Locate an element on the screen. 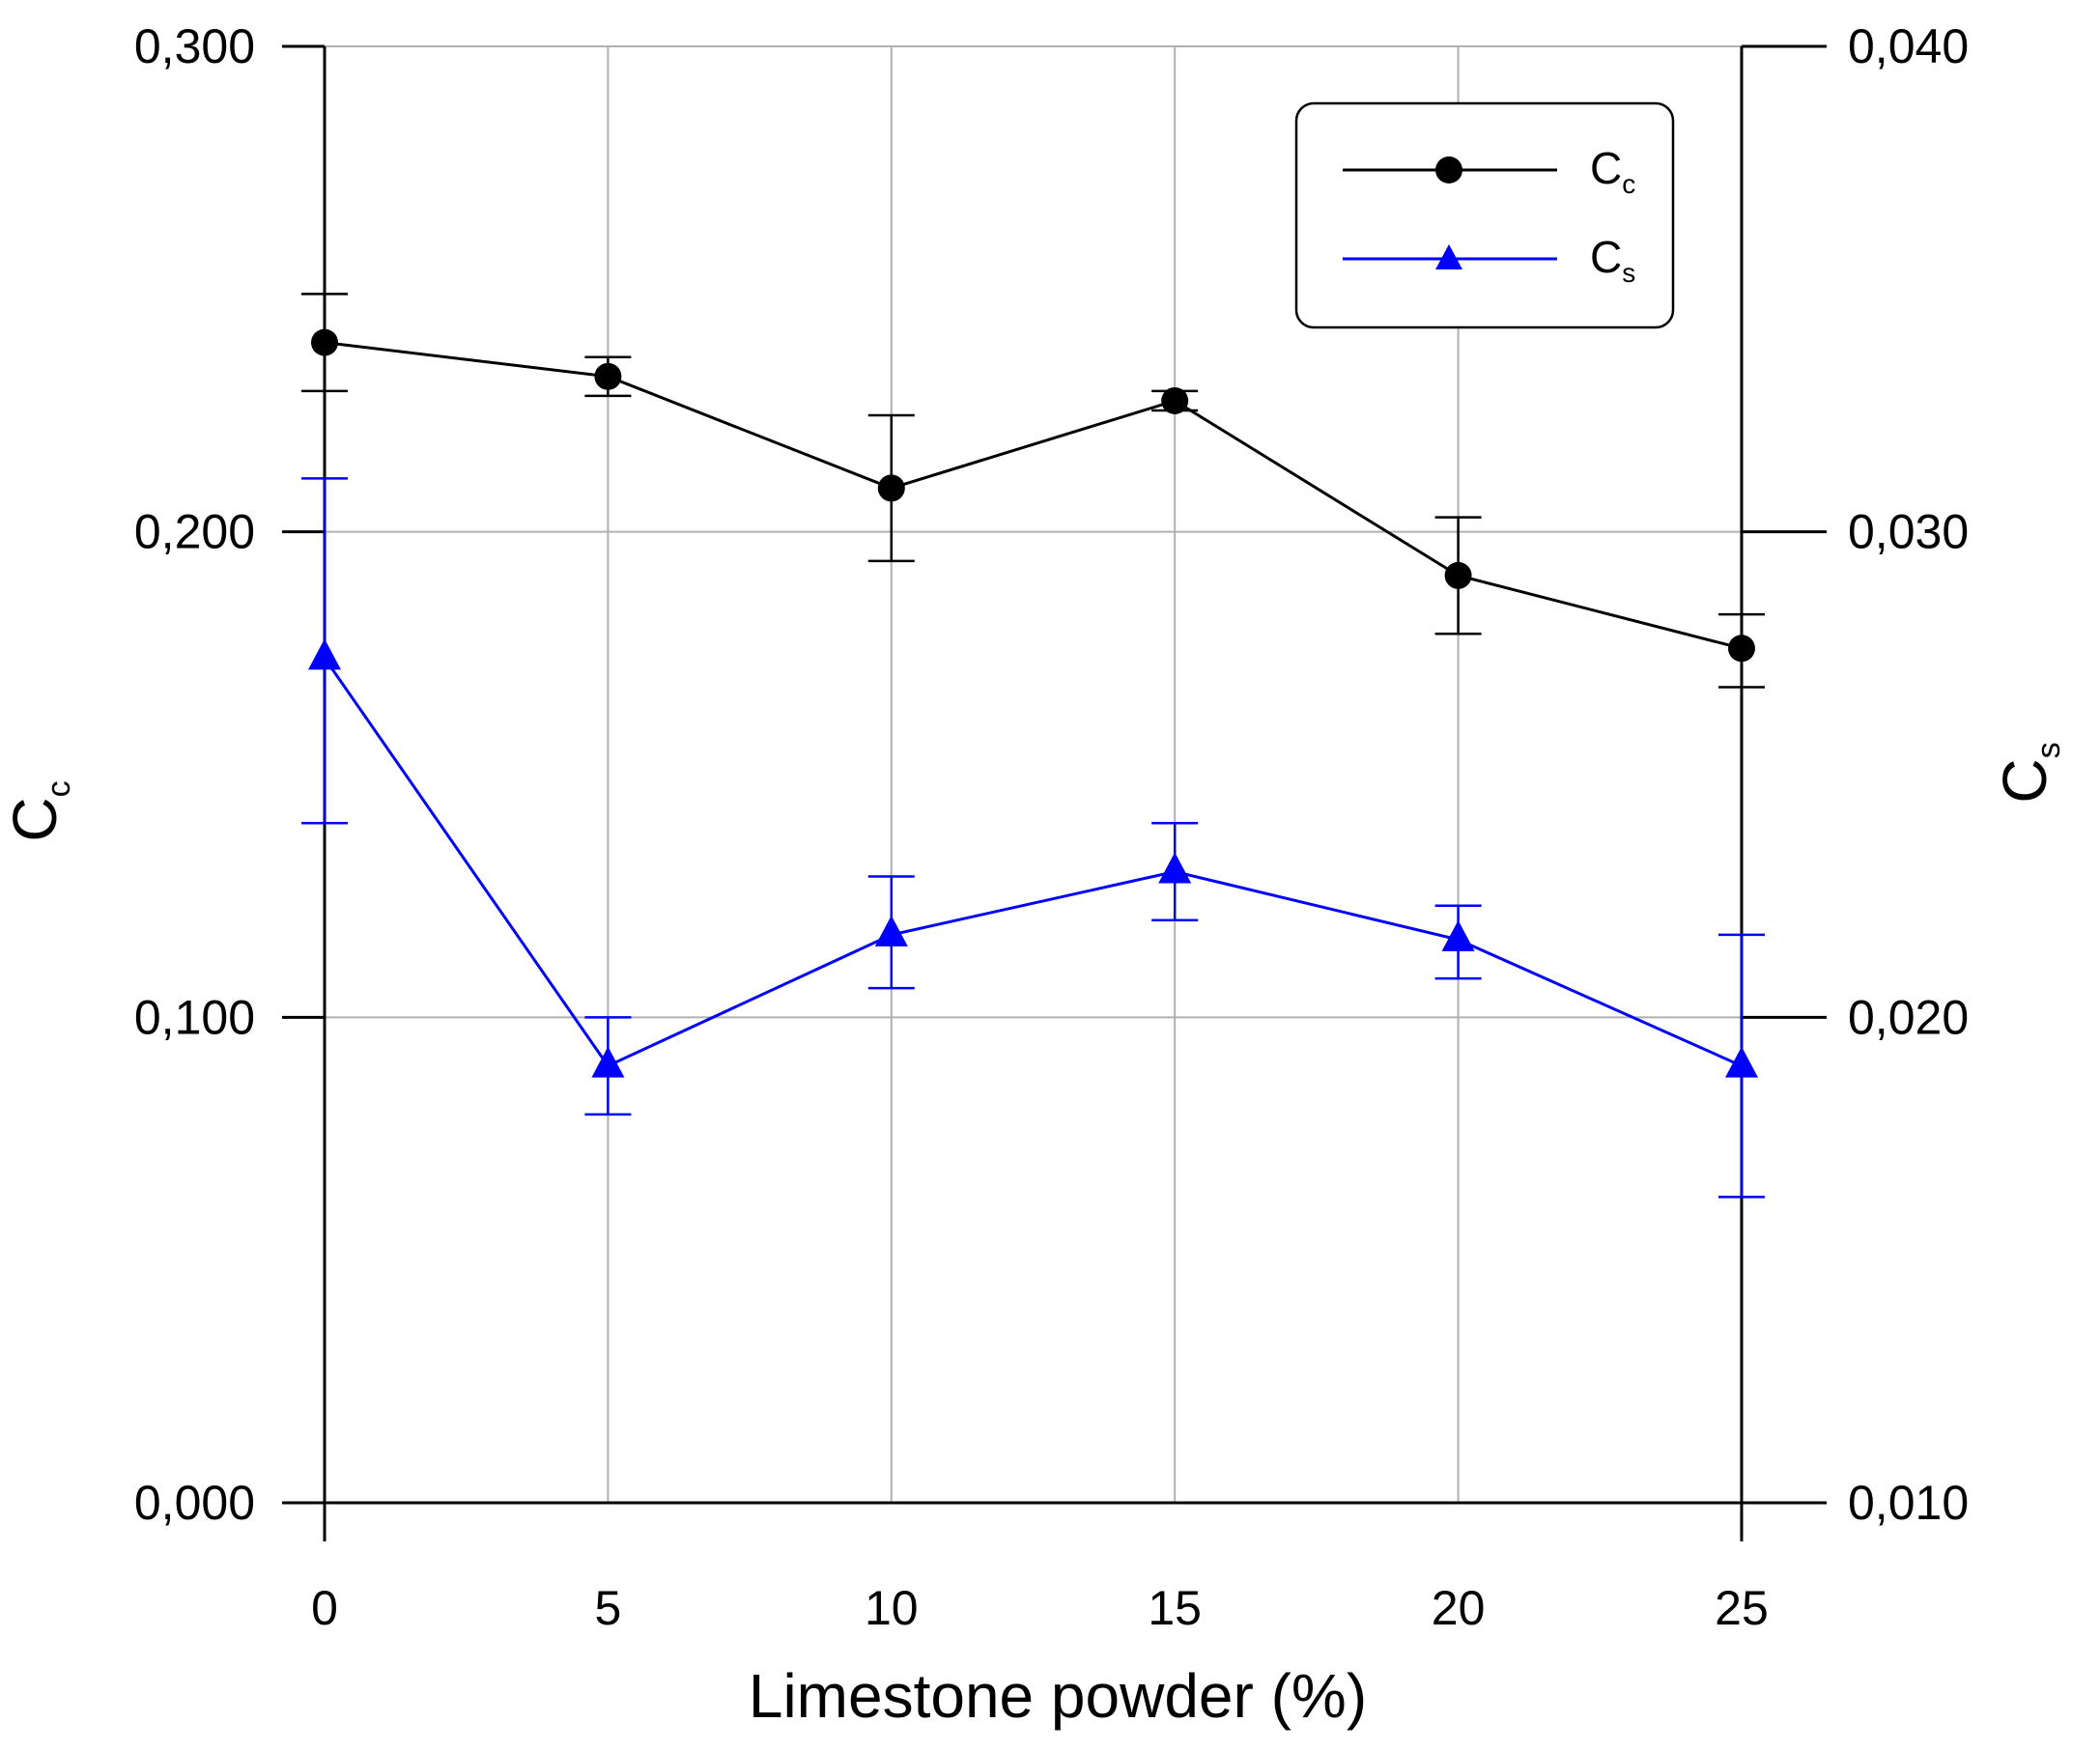 The image size is (2100, 1751). right-axis-title: Cs is located at coordinates (2028, 772).